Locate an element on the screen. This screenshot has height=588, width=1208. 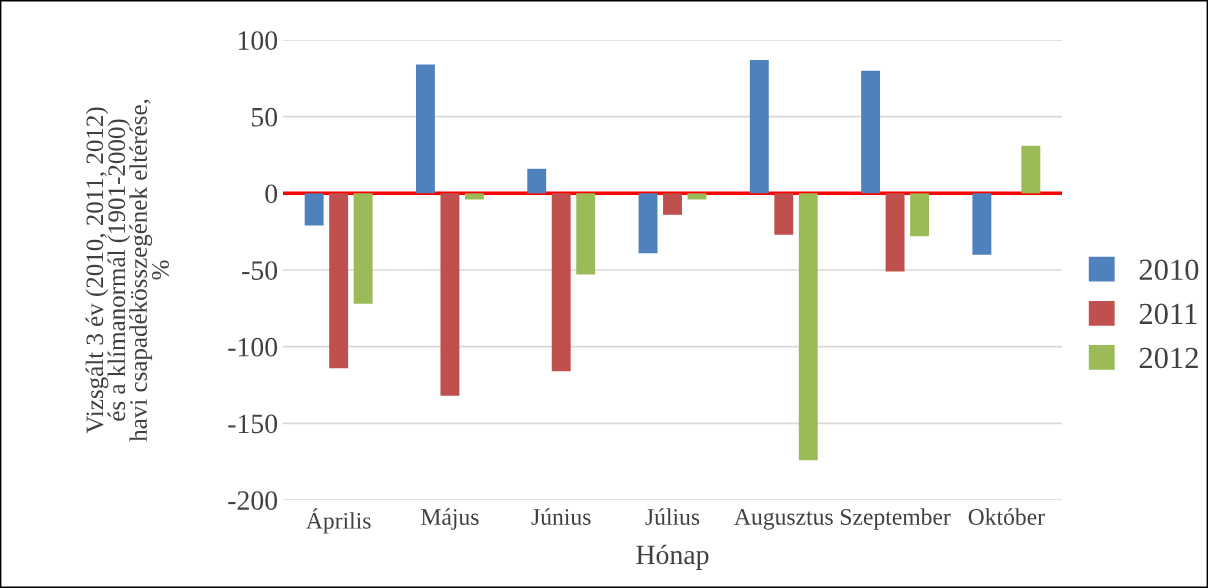
x-tick-label: Május is located at coordinates (450, 519).